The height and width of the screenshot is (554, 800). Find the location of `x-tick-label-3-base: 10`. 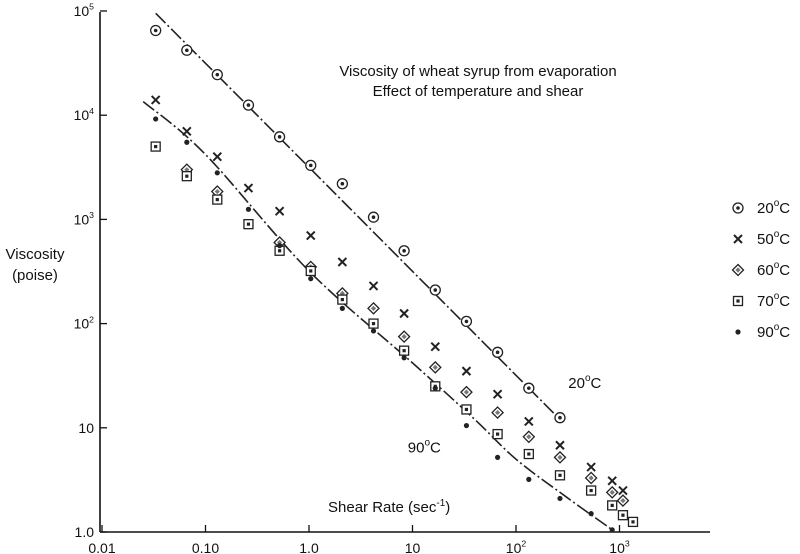

x-tick-label-3-base: 10 is located at coordinates (413, 547).